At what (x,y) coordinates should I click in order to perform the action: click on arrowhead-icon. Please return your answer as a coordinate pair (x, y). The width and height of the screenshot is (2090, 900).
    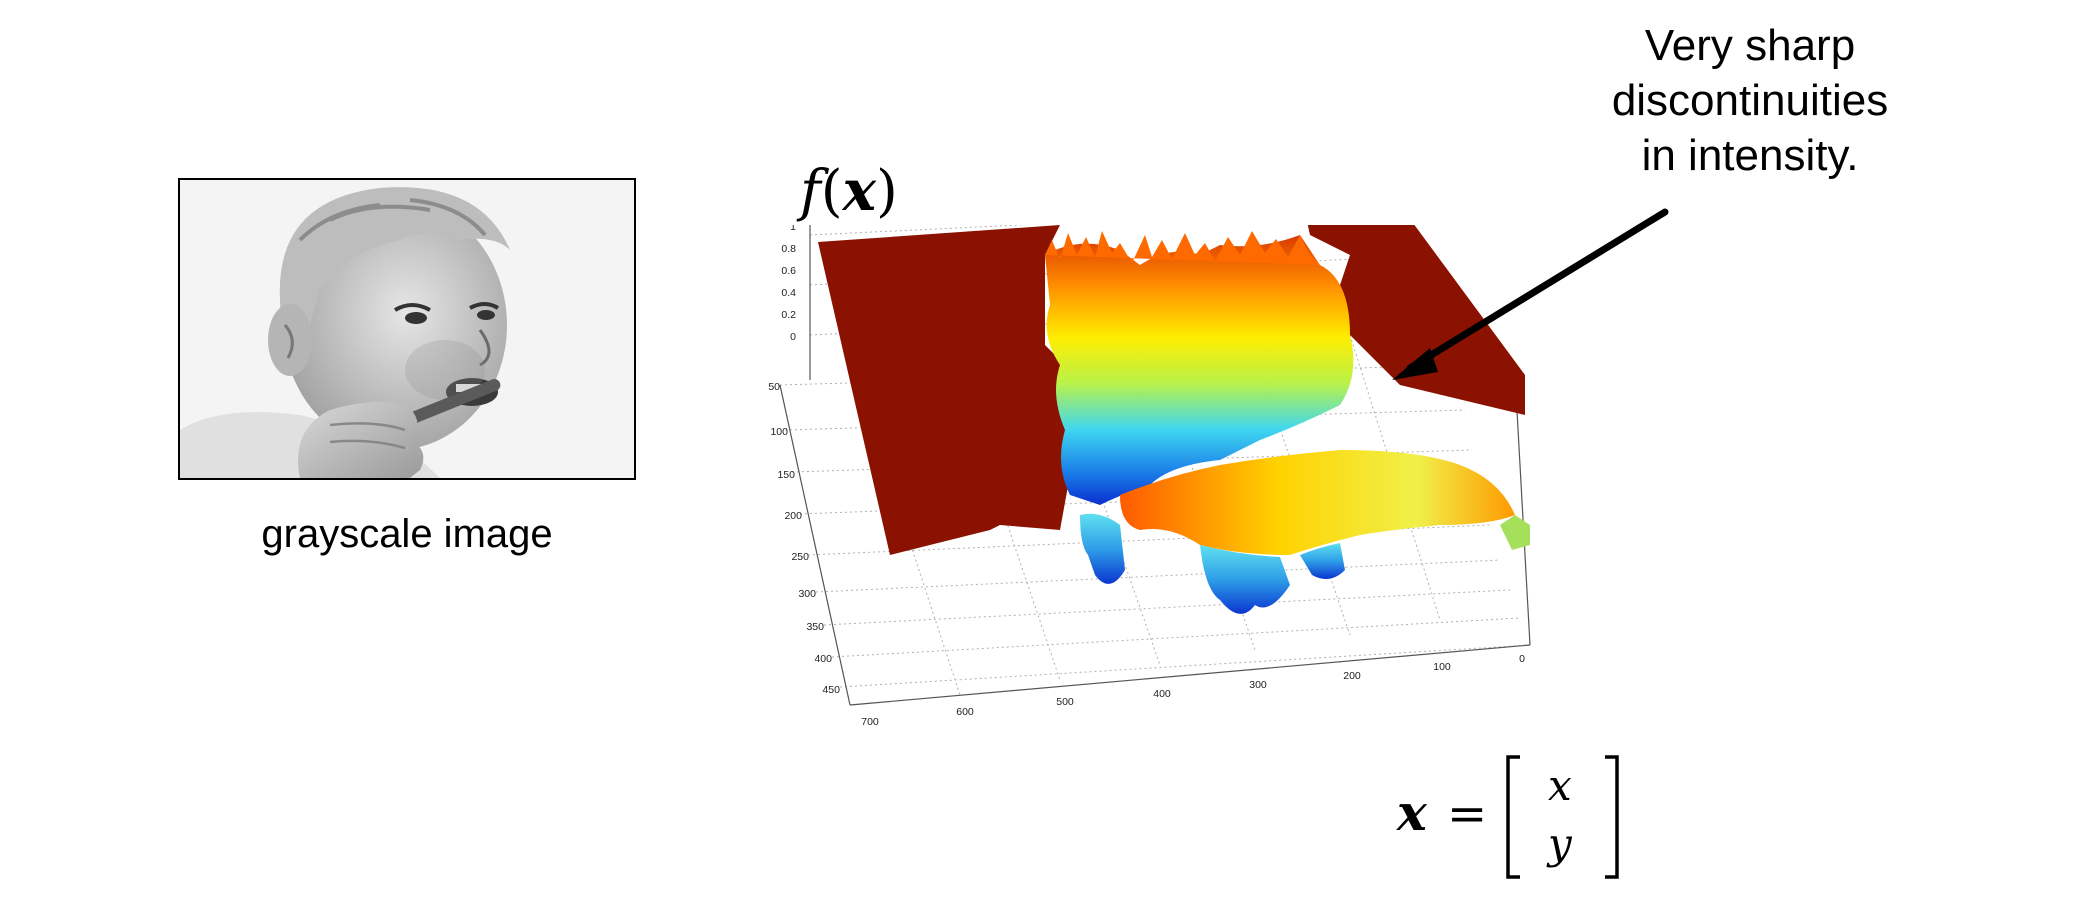
    Looking at the image, I should click on (1415, 364).